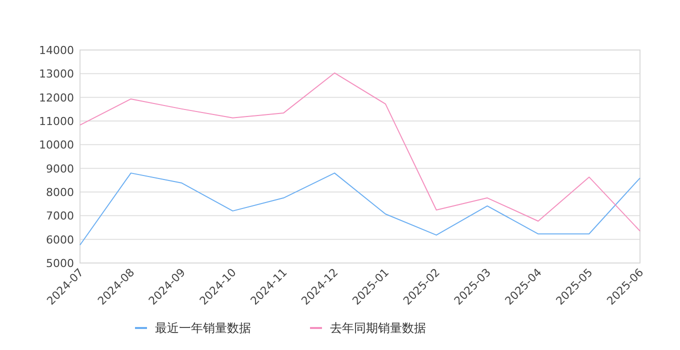 The width and height of the screenshot is (680, 350). I want to click on y-tick-label: 10000, so click(56, 145).